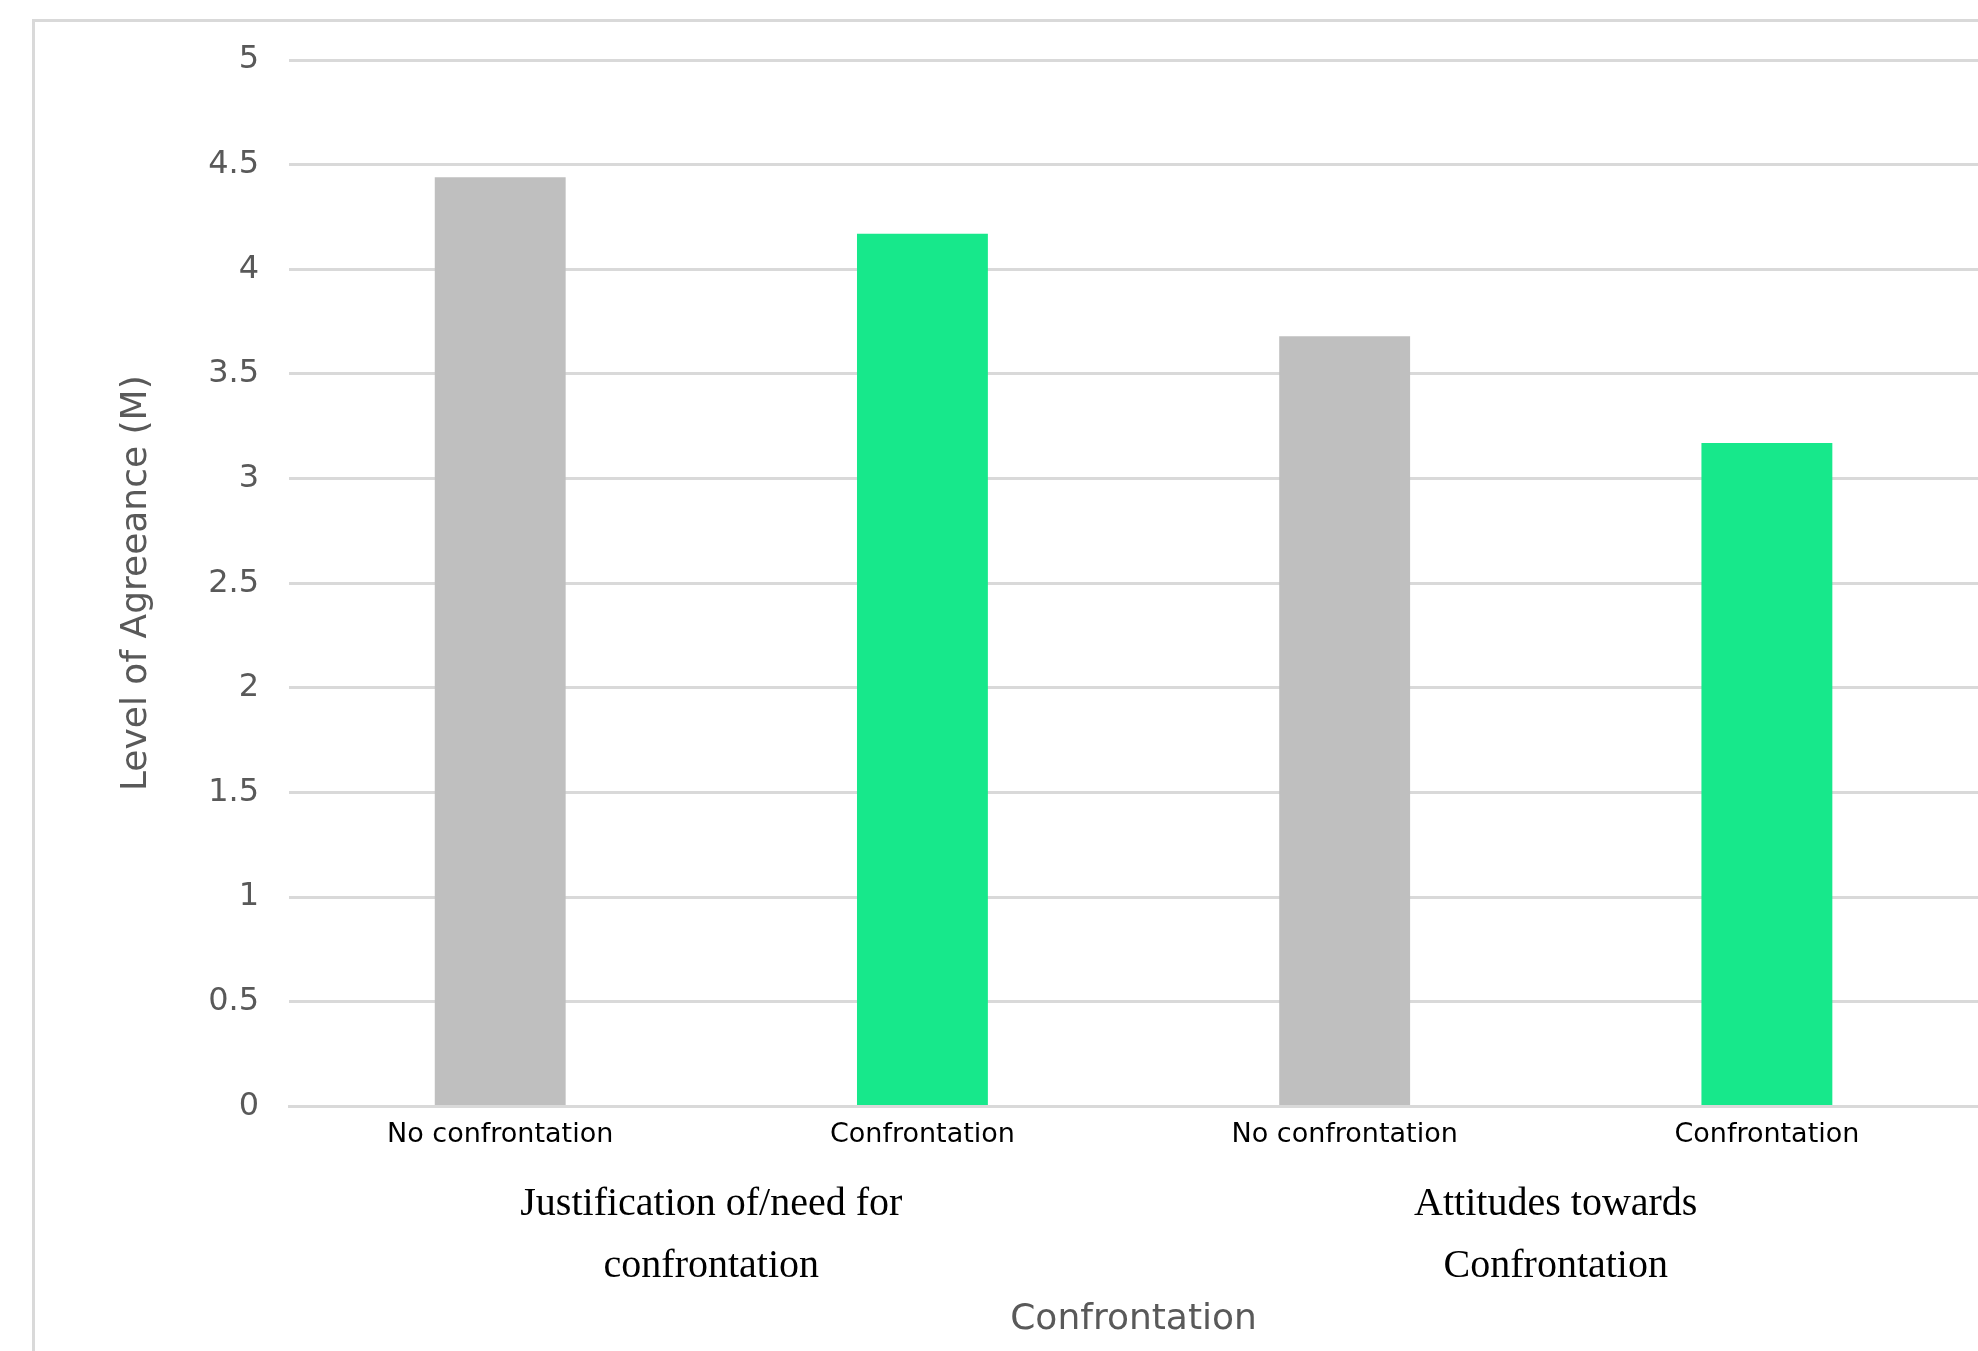 This screenshot has width=1978, height=1351. Describe the element at coordinates (1133, 1316) in the screenshot. I see `x-axis-title: Confrontation` at that location.